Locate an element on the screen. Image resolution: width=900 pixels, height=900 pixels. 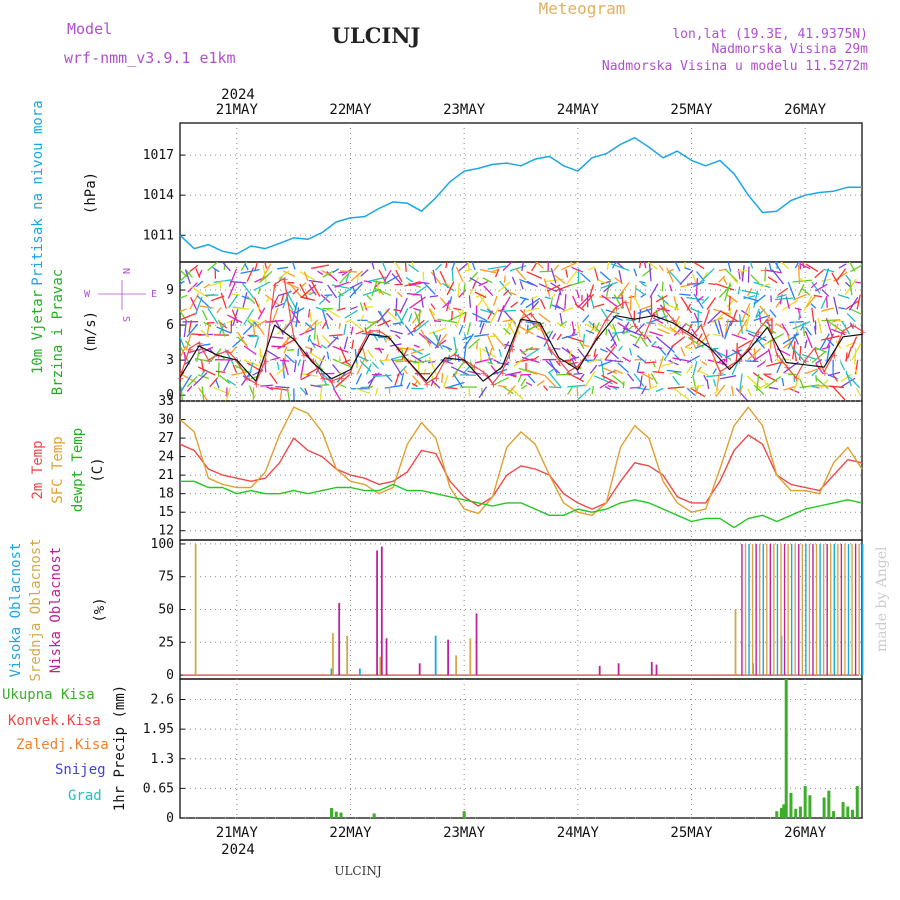
y-tick-label: 1017 is located at coordinates (158, 155).